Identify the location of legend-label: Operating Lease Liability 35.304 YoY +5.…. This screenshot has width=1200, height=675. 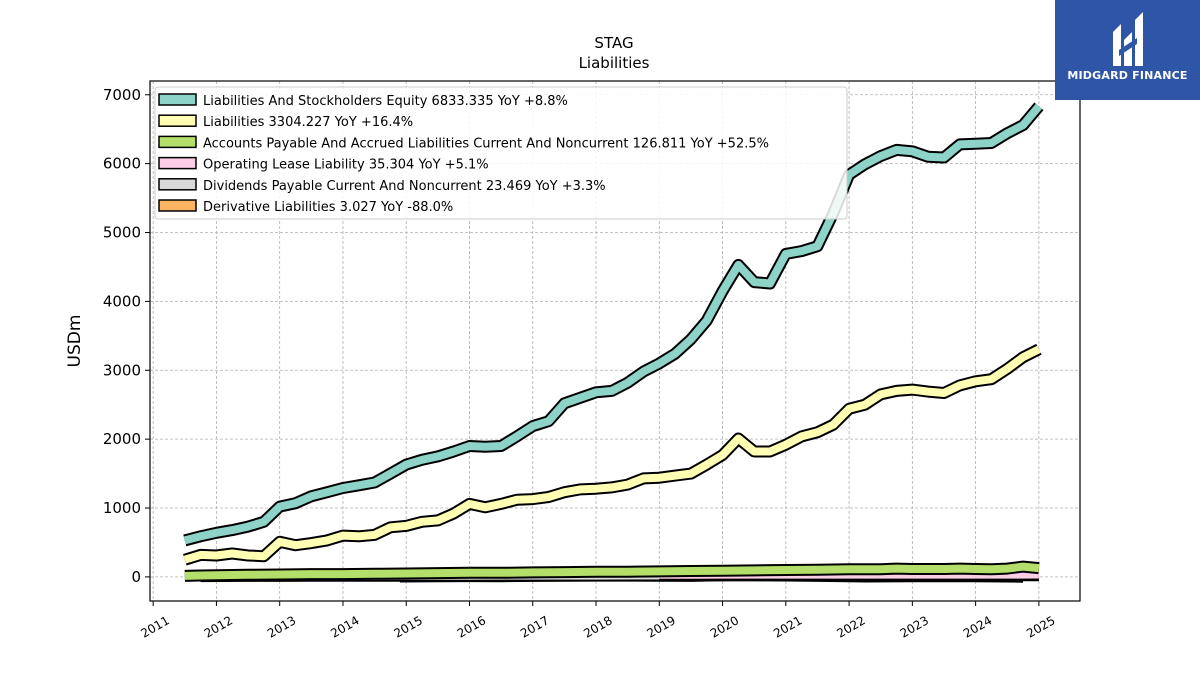
(346, 165).